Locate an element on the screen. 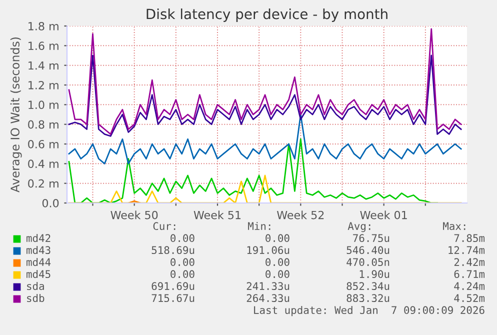 This screenshot has width=497, height=335. text: 883.32u is located at coordinates (368, 298).